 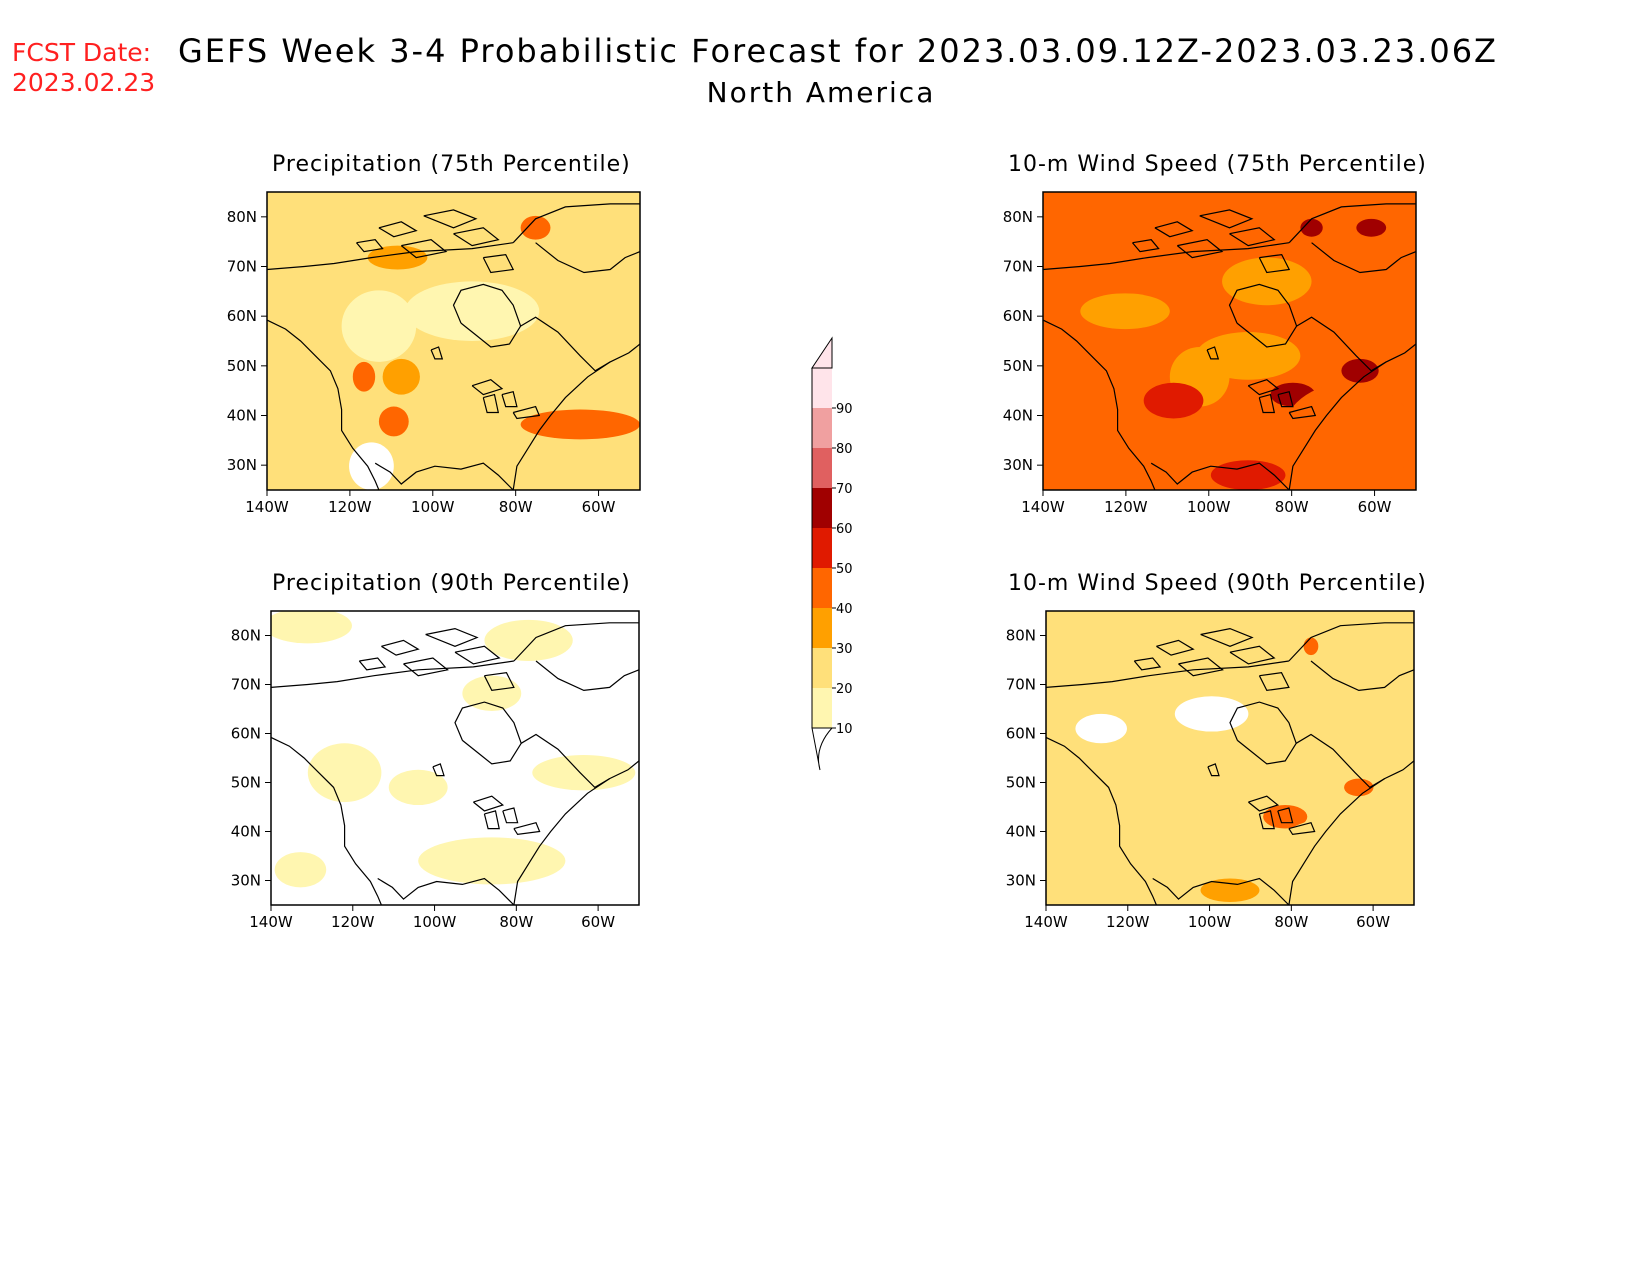 I want to click on map-background-fill, so click(x=453, y=341).